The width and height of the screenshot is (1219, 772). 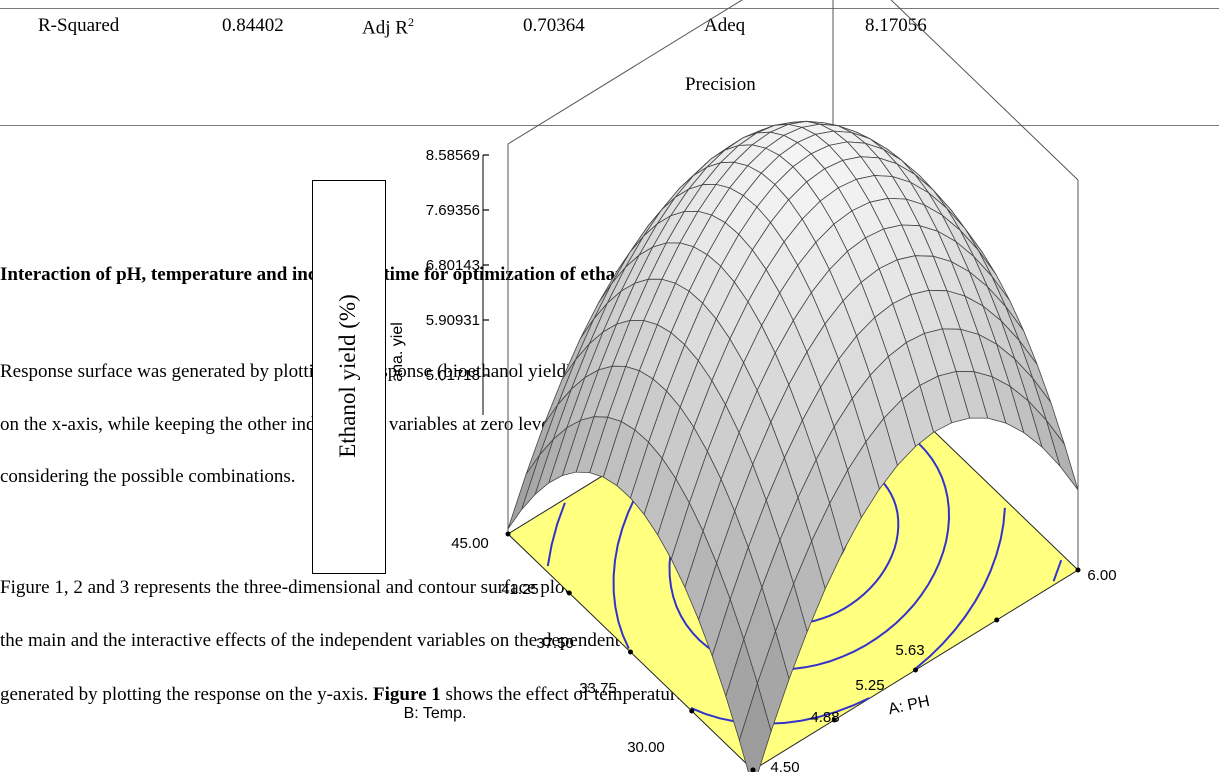 What do you see at coordinates (79, 25) in the screenshot?
I see `r-squared-label: R-Squared` at bounding box center [79, 25].